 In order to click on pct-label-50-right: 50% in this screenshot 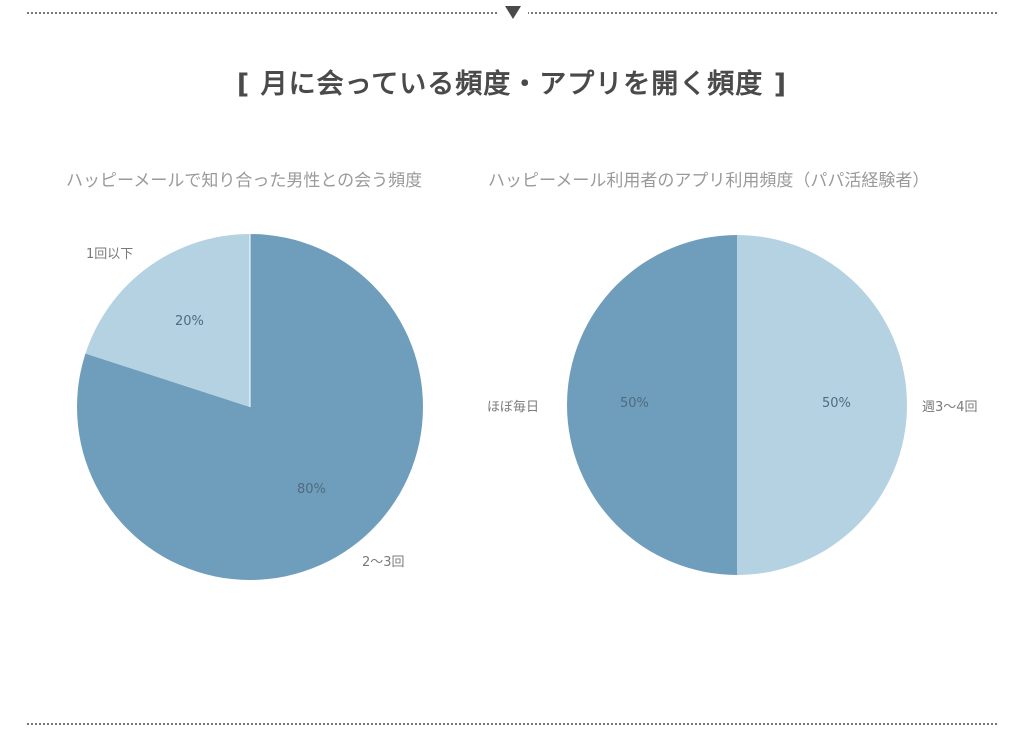, I will do `click(836, 403)`.